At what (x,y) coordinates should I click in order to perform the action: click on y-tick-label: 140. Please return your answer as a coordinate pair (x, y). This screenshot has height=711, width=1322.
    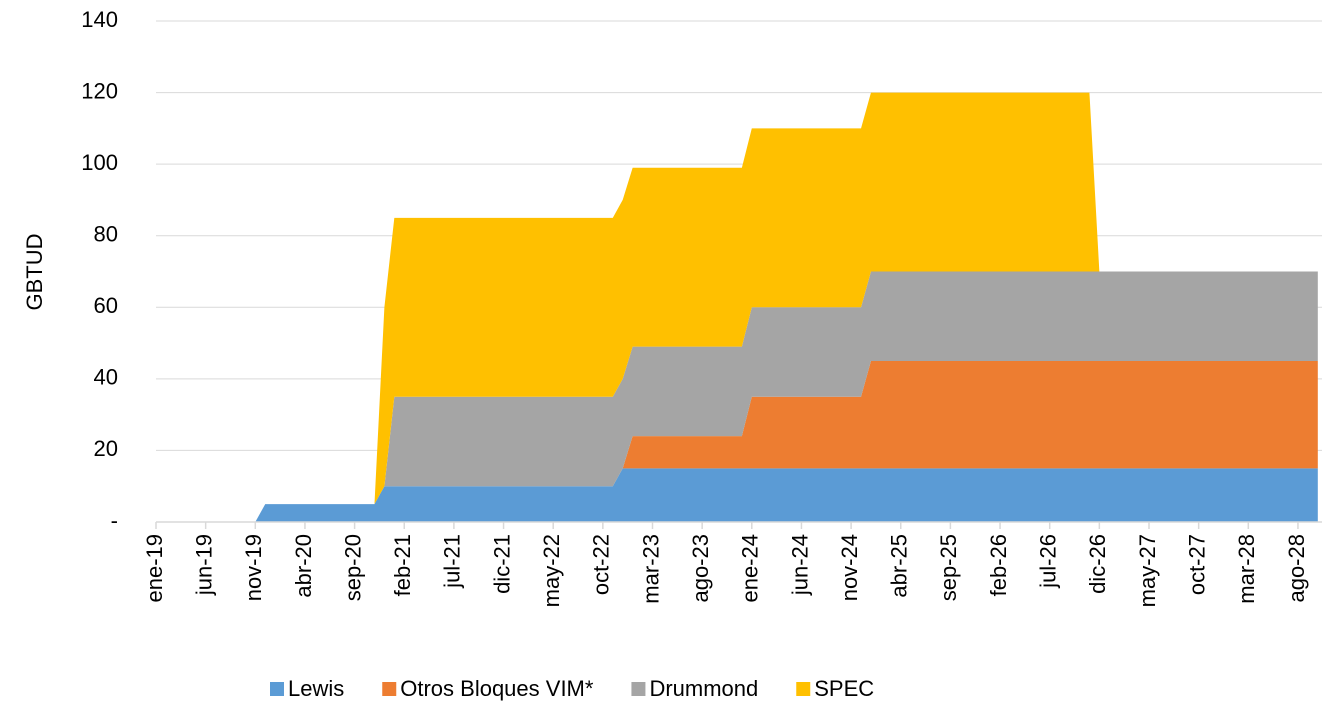
    Looking at the image, I should click on (99, 19).